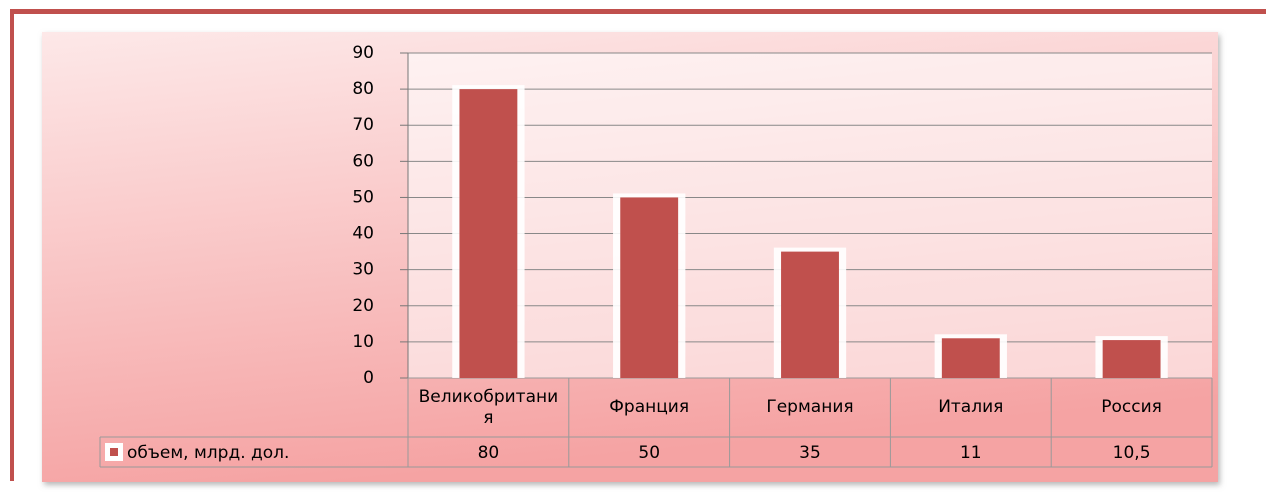 This screenshot has height=493, width=1272. What do you see at coordinates (363, 306) in the screenshot?
I see `y-tick-label: 20` at bounding box center [363, 306].